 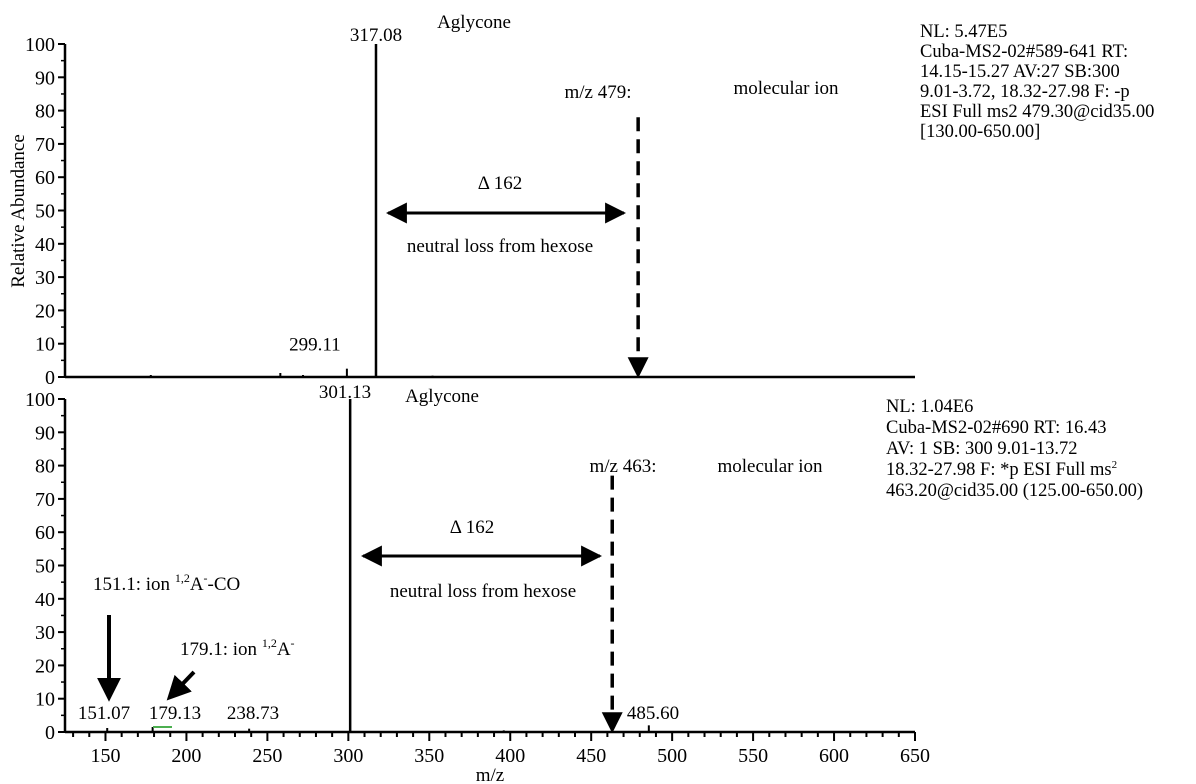 What do you see at coordinates (253, 713) in the screenshot?
I see `peak-label-238: 238.73` at bounding box center [253, 713].